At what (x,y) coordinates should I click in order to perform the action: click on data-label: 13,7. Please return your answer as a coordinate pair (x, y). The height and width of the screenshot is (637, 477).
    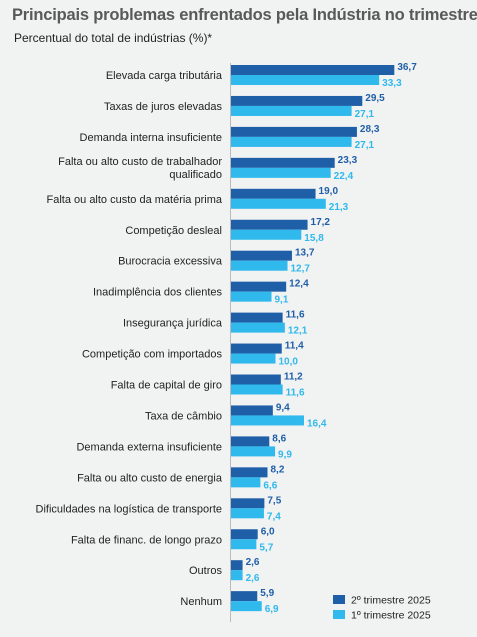
    Looking at the image, I should click on (305, 253).